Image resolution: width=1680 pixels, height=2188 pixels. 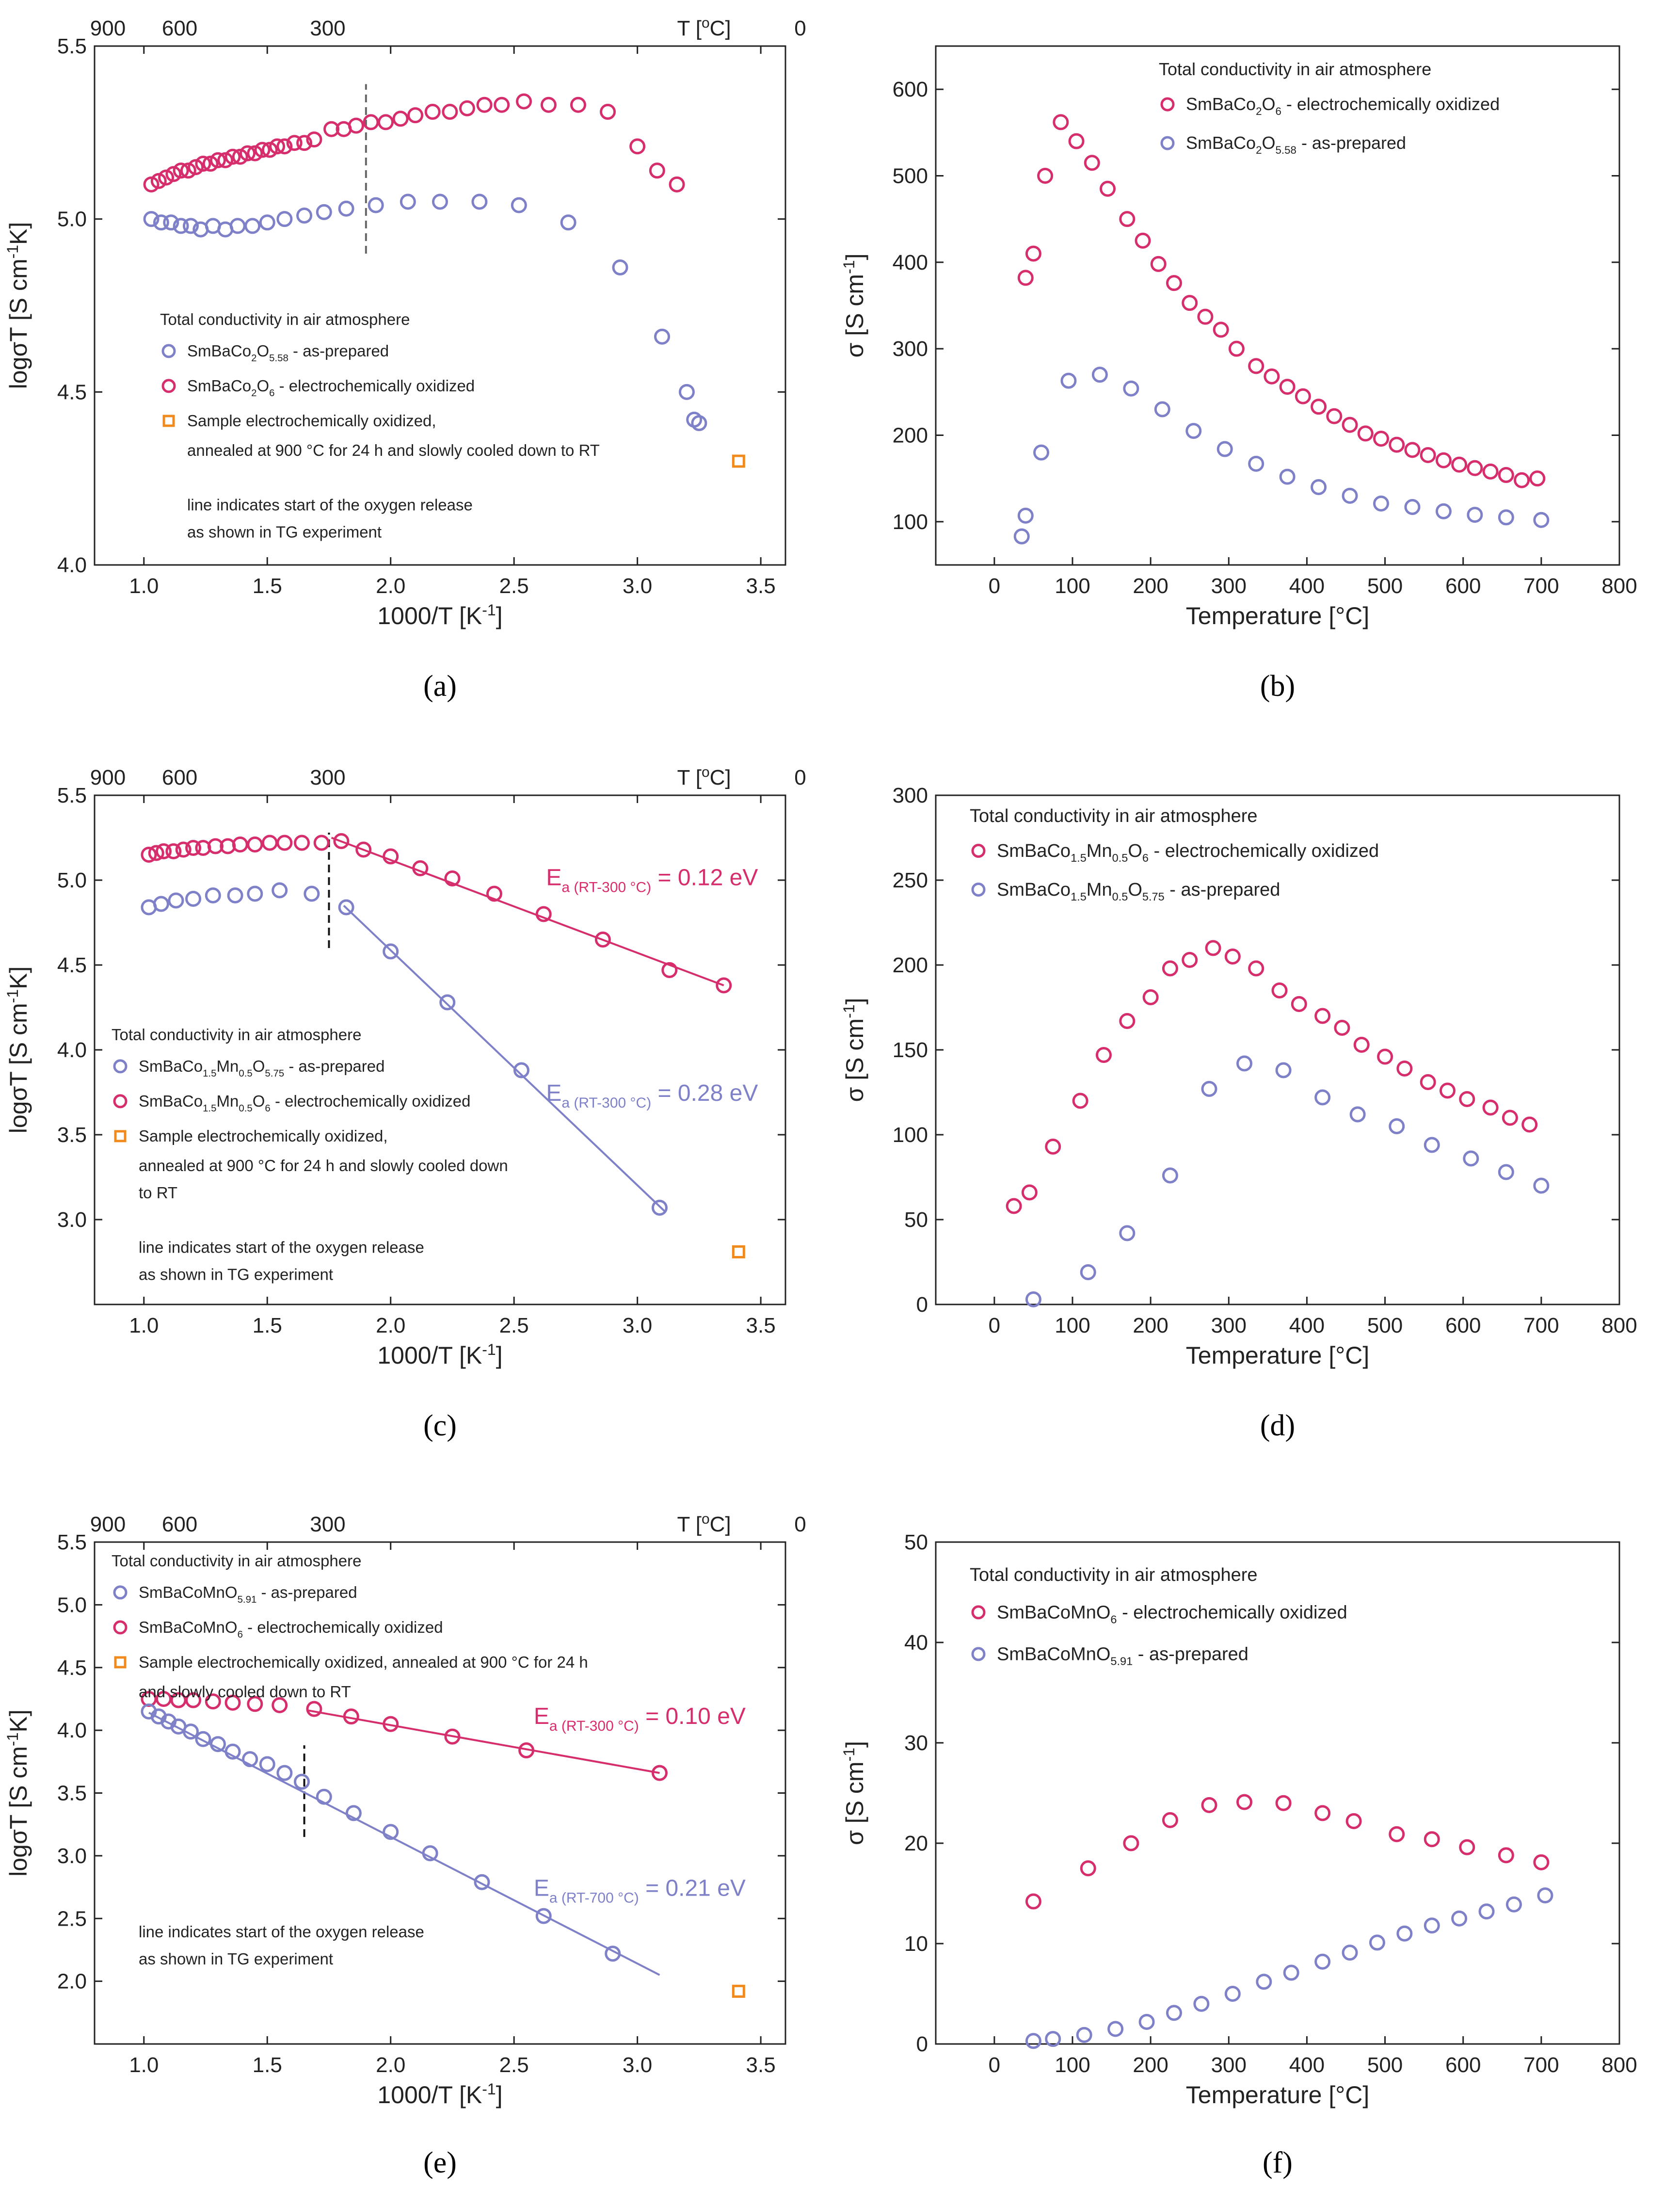 What do you see at coordinates (1277, 1355) in the screenshot?
I see `x-axis-label: Temperature [°C]` at bounding box center [1277, 1355].